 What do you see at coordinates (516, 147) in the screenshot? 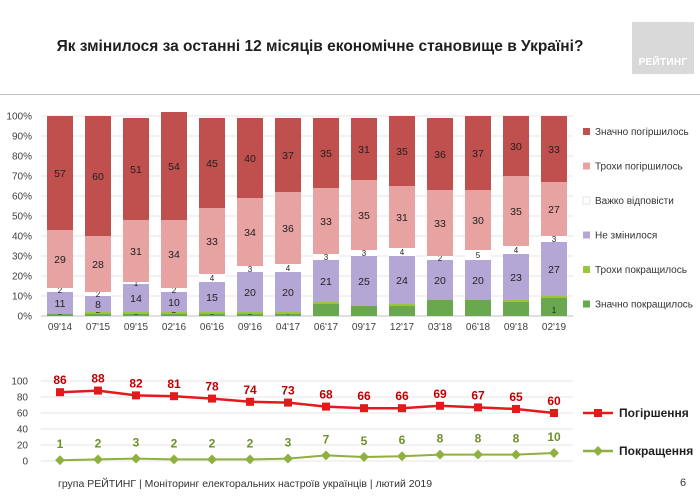
I see `data-label: 30` at bounding box center [516, 147].